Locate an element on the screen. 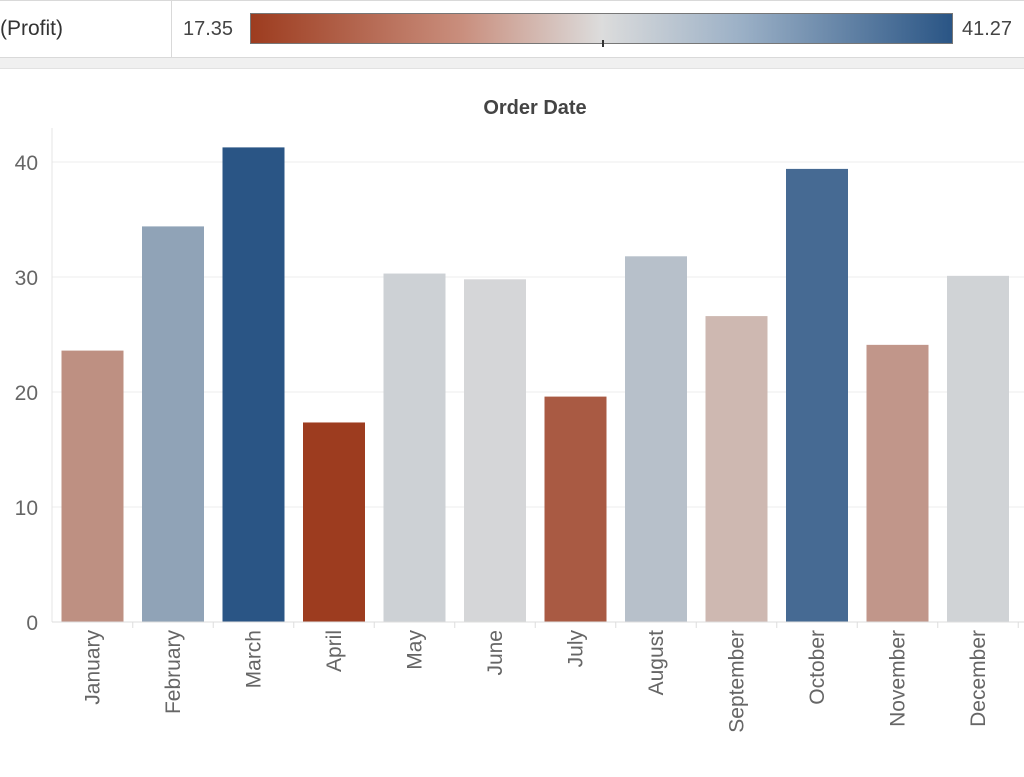  bar-june is located at coordinates (495, 450).